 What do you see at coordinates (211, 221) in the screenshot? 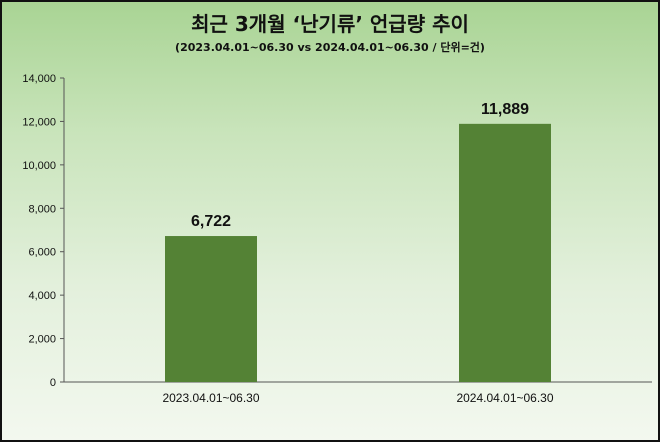
I see `bar-value-label: 6,722` at bounding box center [211, 221].